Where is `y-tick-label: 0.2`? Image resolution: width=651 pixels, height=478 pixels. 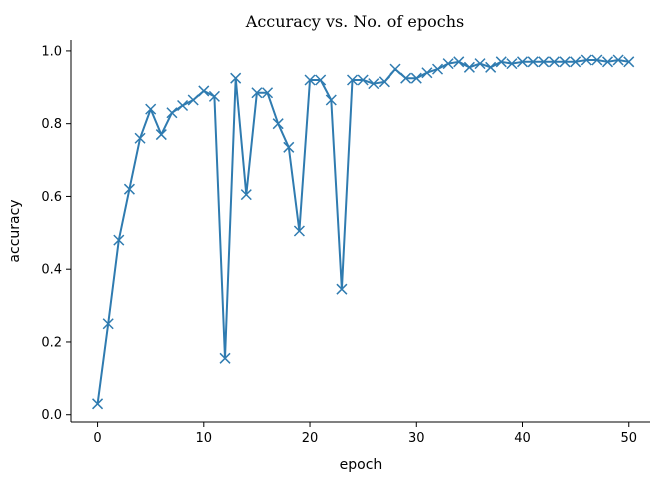
y-tick-label: 0.2 is located at coordinates (51, 342).